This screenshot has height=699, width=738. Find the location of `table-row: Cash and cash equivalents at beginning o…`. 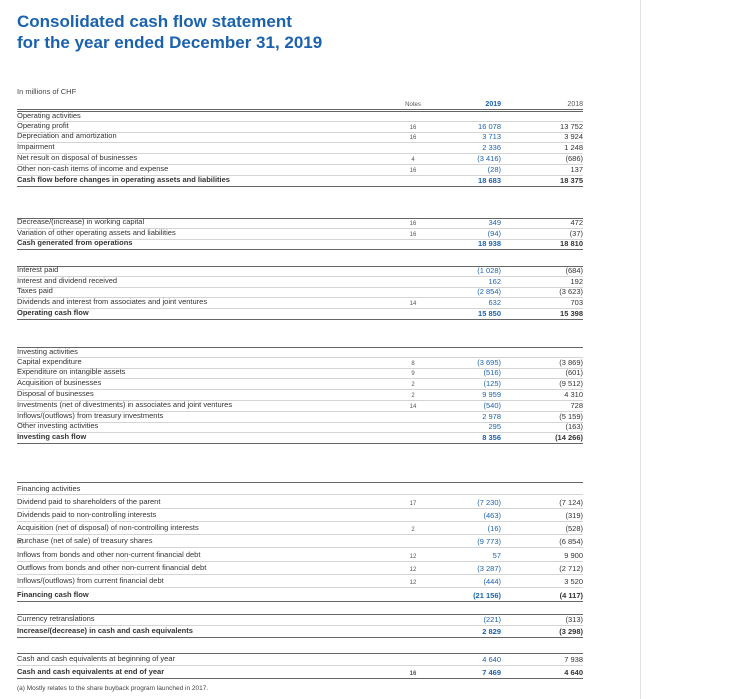

table-row: Cash and cash equivalents at beginning o… is located at coordinates (300, 659).